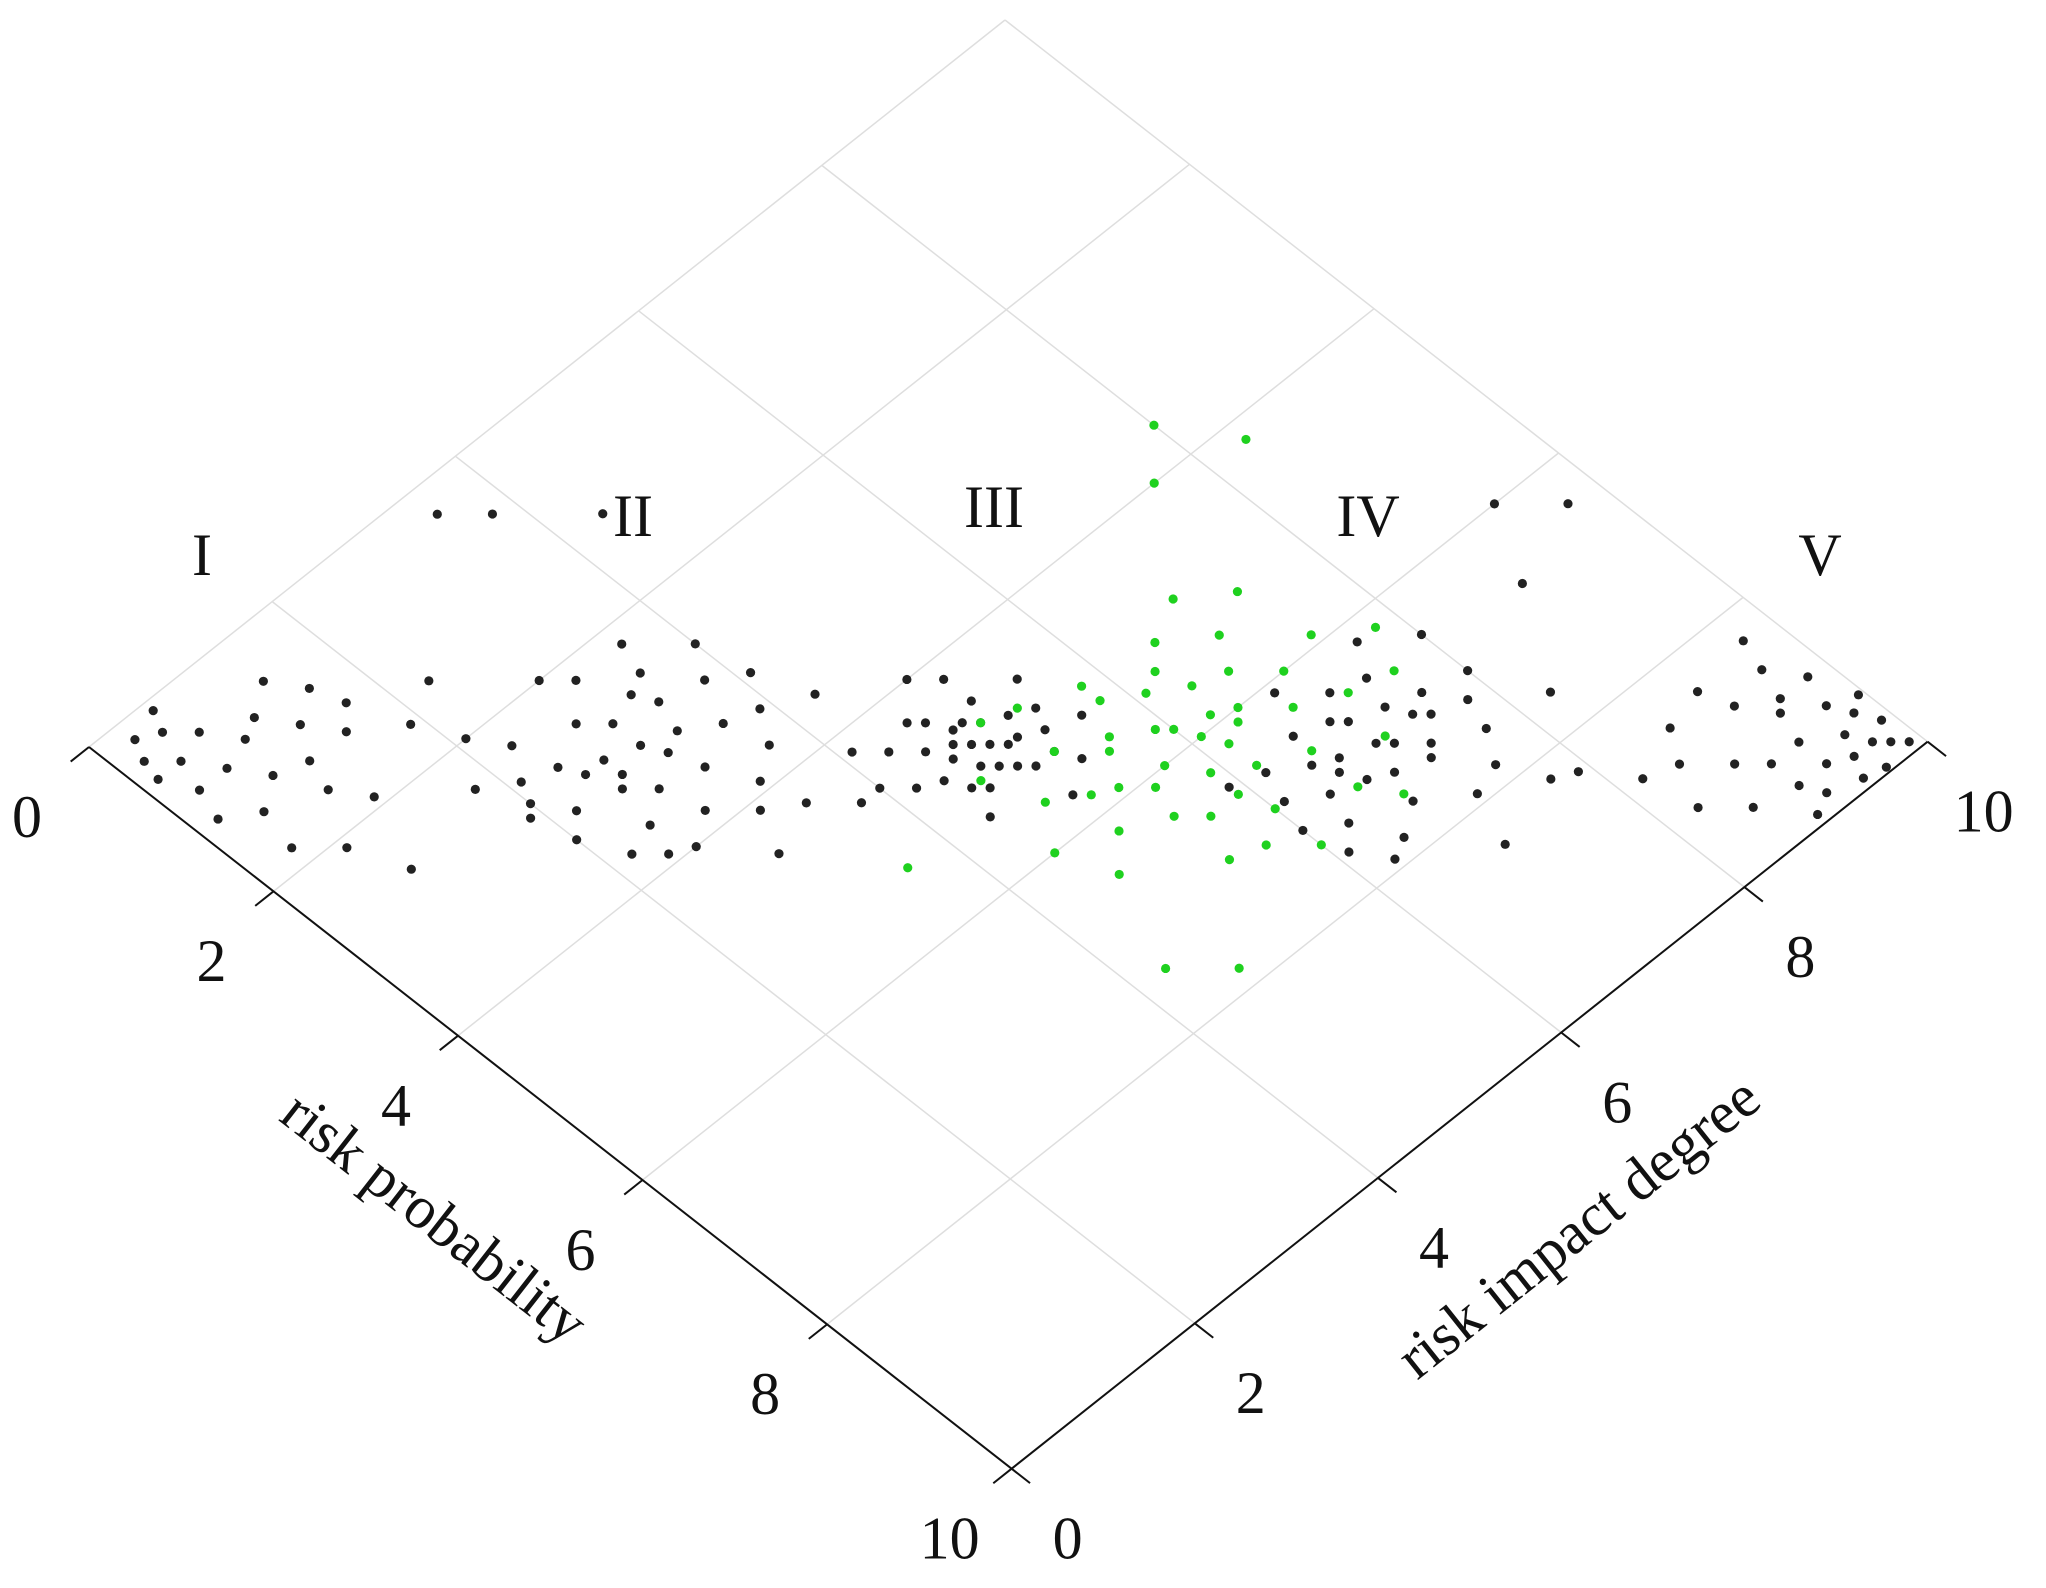 The image size is (2046, 1588). What do you see at coordinates (27, 817) in the screenshot?
I see `y-tick-label: 0` at bounding box center [27, 817].